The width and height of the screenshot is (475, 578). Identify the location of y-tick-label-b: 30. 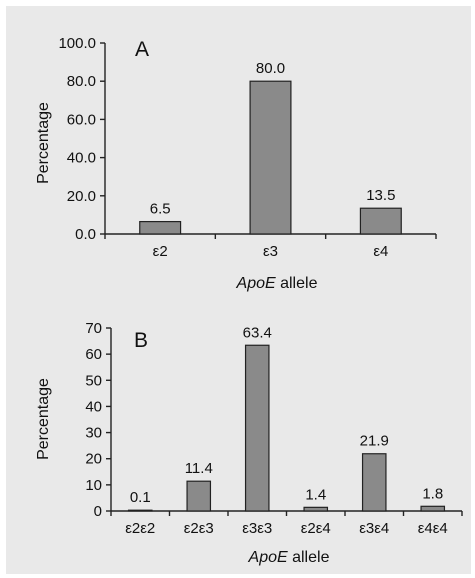
(93, 433).